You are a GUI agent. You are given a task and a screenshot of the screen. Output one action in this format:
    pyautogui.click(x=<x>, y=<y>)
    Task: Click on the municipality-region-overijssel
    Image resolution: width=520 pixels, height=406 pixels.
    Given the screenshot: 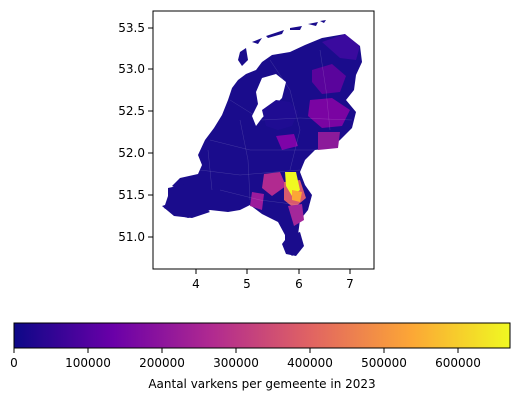 What is the action you would take?
    pyautogui.click(x=329, y=113)
    